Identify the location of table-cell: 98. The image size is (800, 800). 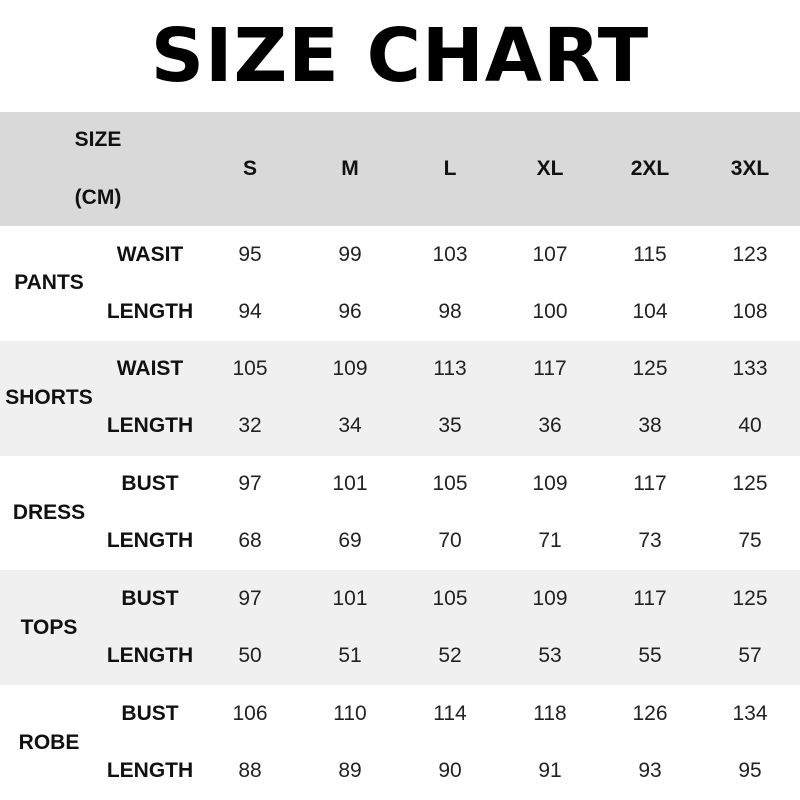
(450, 311).